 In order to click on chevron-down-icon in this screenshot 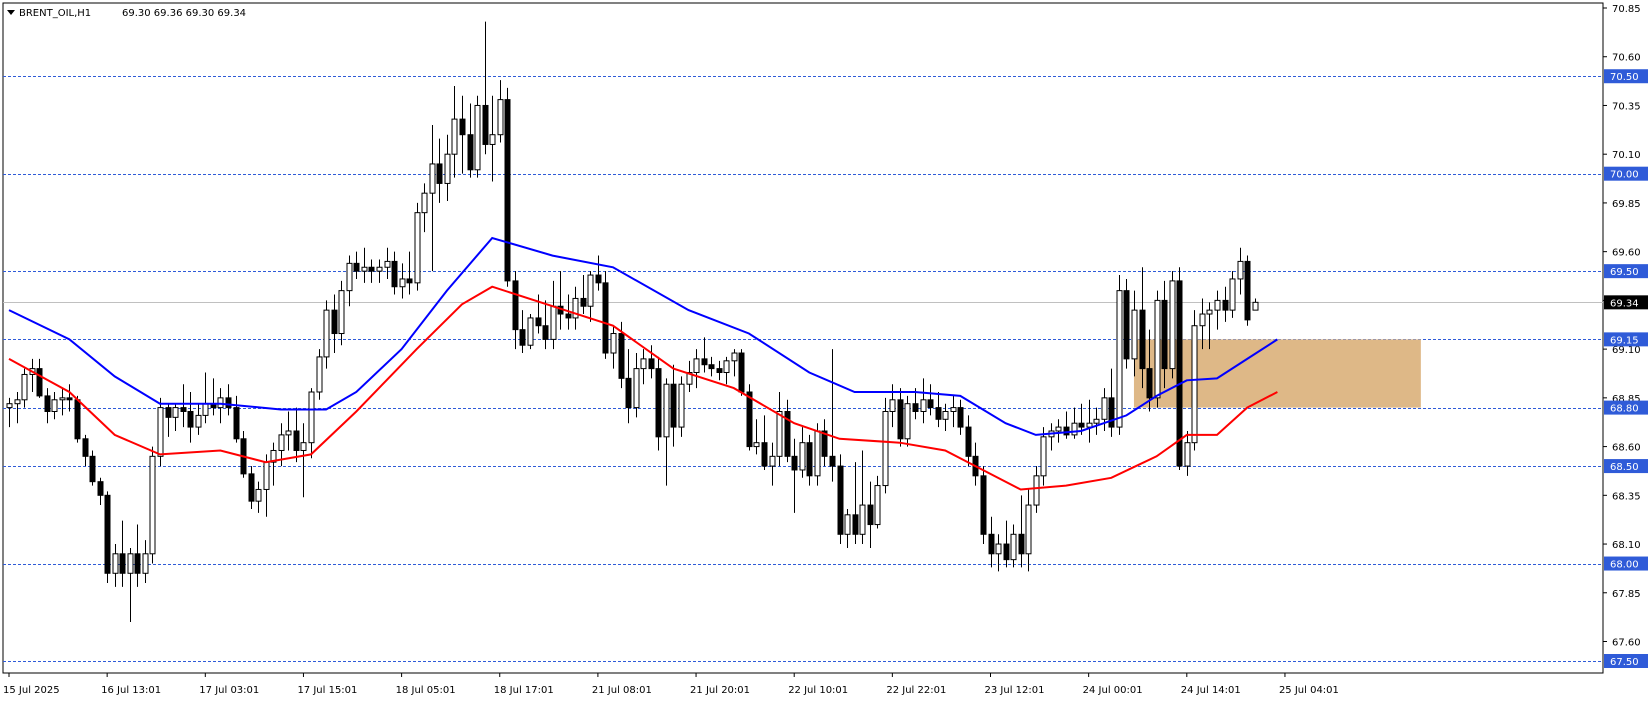, I will do `click(11, 12)`.